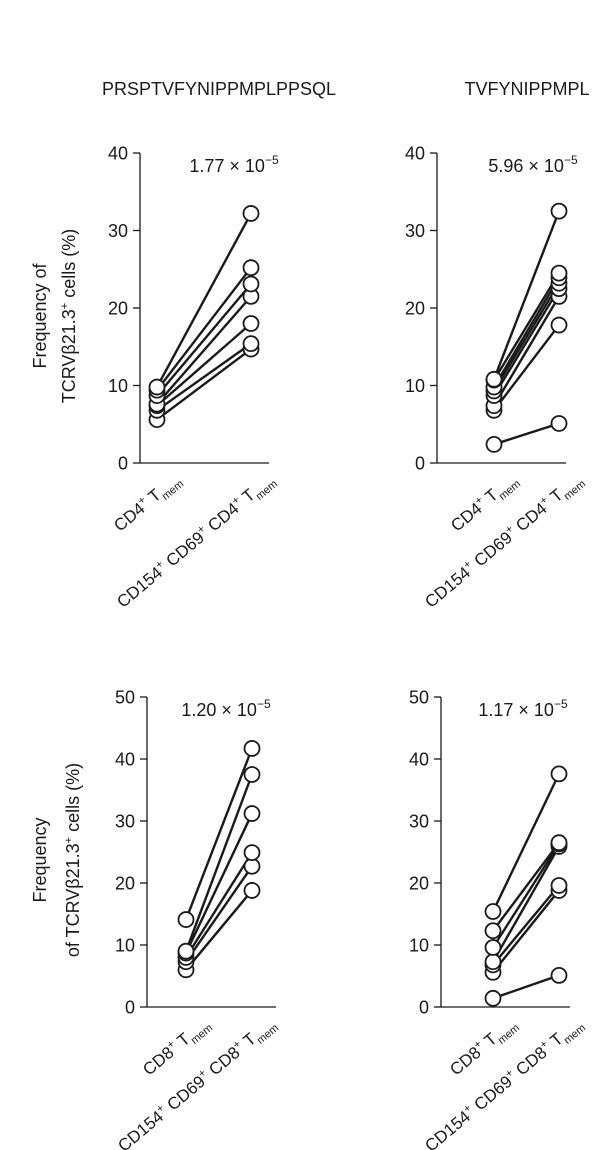 This screenshot has height=1150, width=612. Describe the element at coordinates (227, 166) in the screenshot. I see `p-value-mantissa: 1.77 × 10` at that location.